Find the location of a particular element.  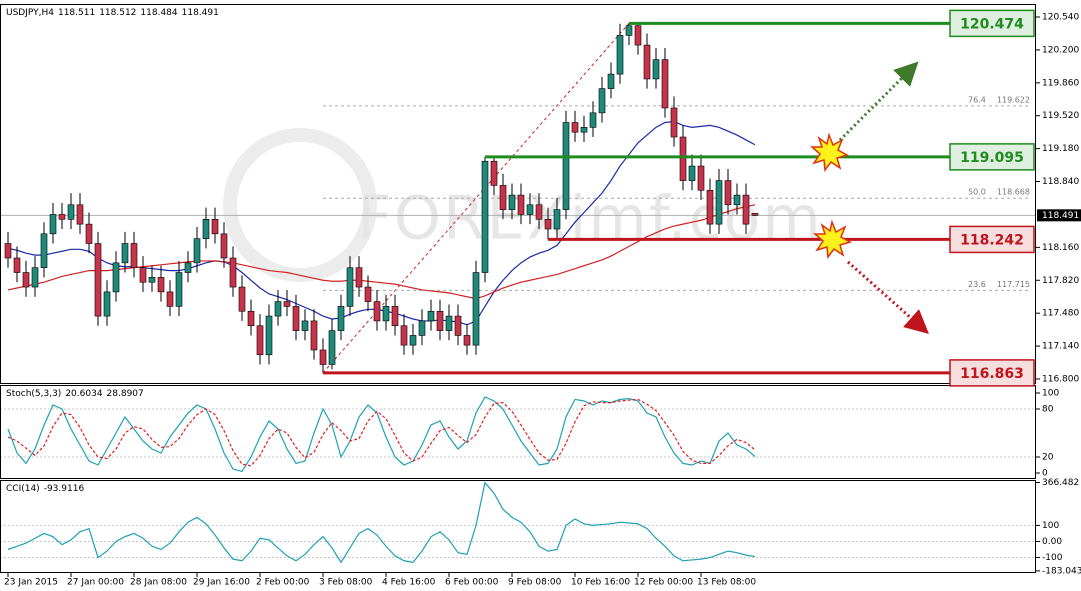

level-label: 119.095 is located at coordinates (992, 158).